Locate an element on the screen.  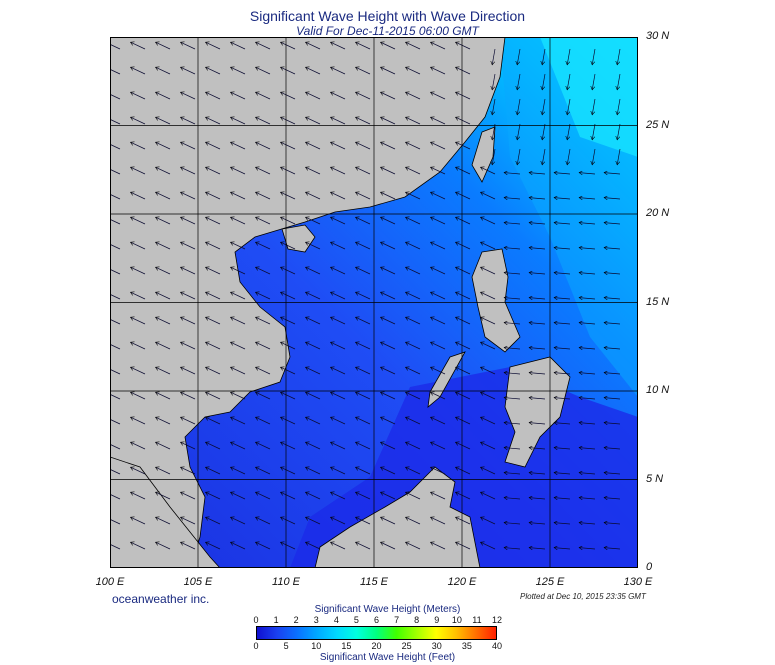
latitude-label: 20 N is located at coordinates (658, 213).